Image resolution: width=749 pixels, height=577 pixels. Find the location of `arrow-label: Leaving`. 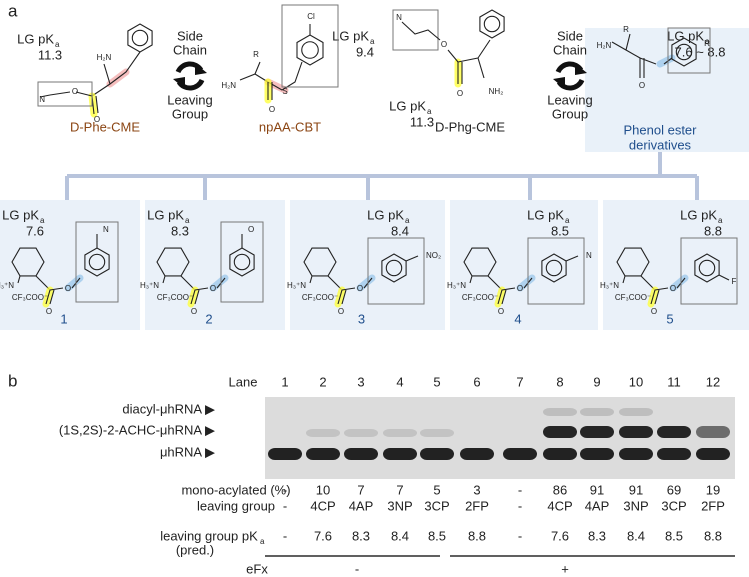

arrow-label: Leaving is located at coordinates (190, 99).